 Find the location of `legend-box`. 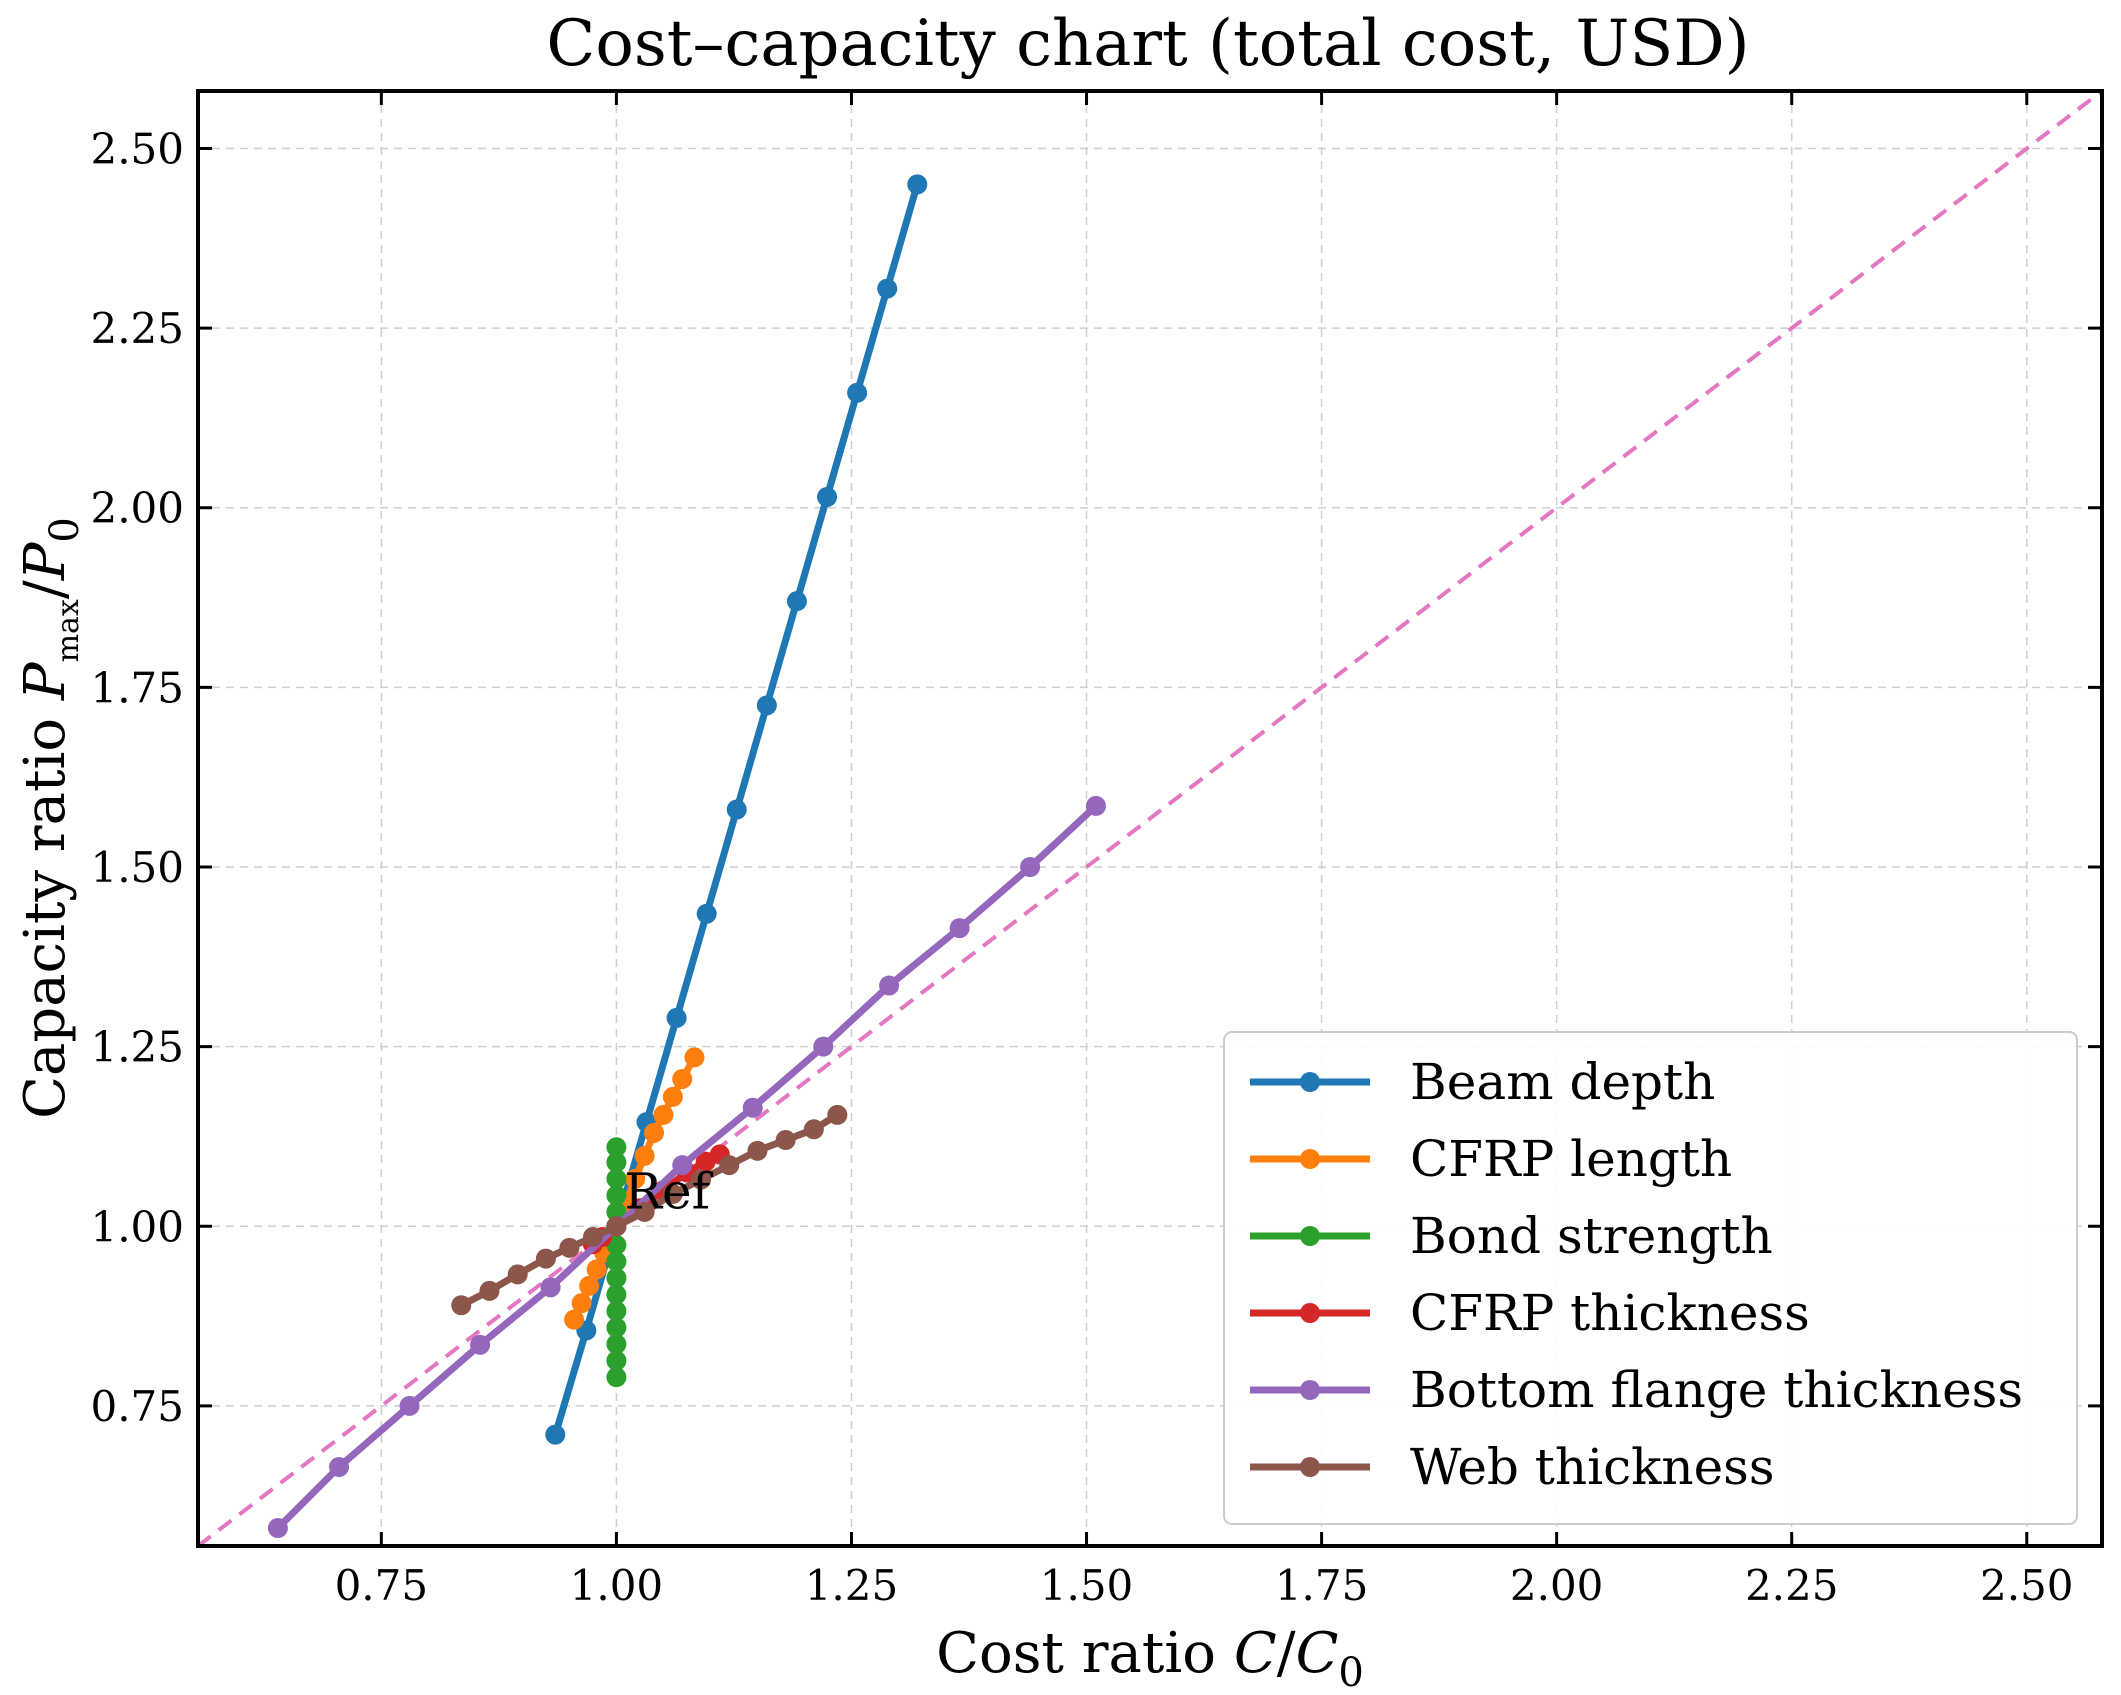

legend-box is located at coordinates (1650, 1278).